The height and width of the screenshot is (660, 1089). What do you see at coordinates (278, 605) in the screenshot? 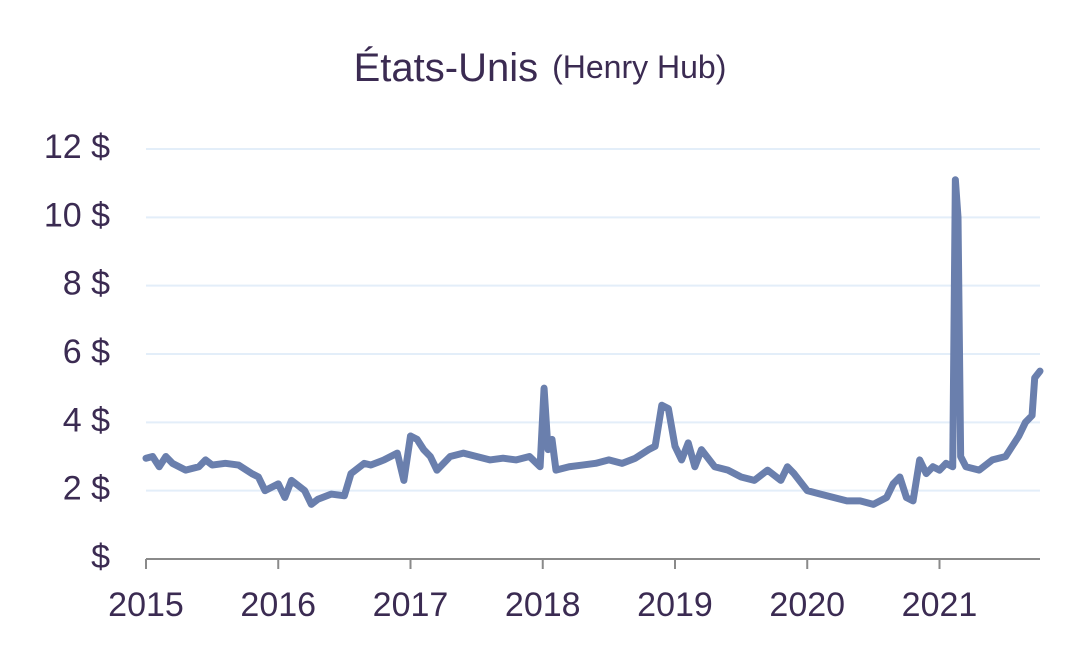
I see `x-tick-label: 2016` at bounding box center [278, 605].